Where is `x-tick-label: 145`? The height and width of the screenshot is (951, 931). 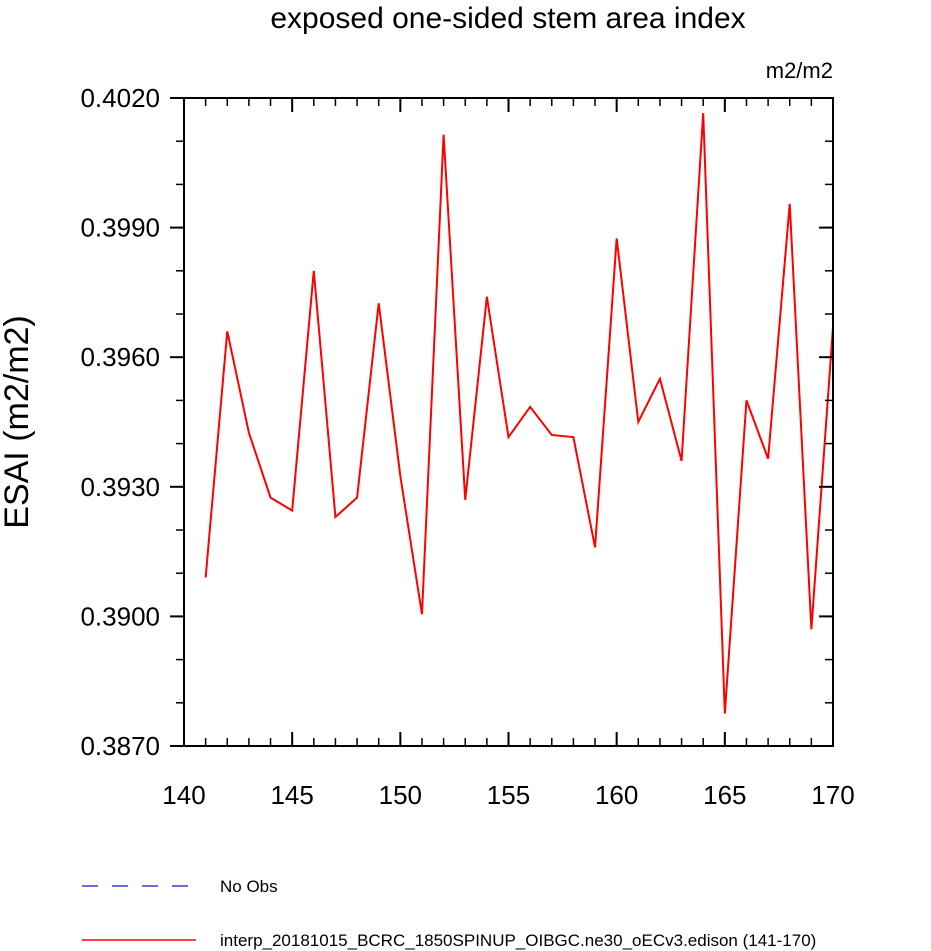 x-tick-label: 145 is located at coordinates (291, 795).